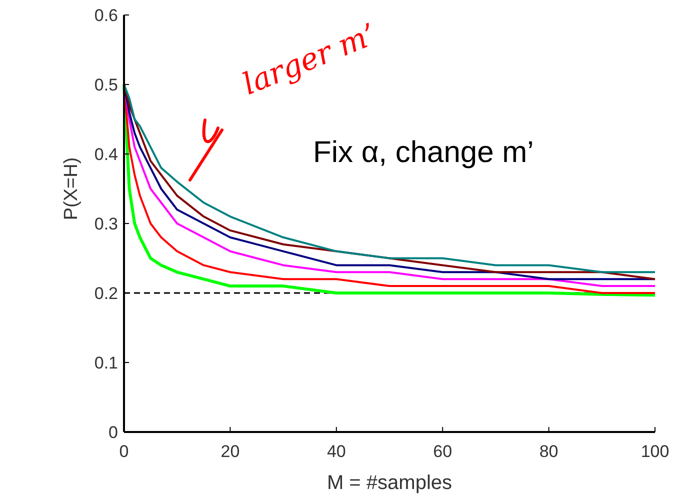 The height and width of the screenshot is (504, 682). I want to click on y-axis-title: P(X=H), so click(71, 188).